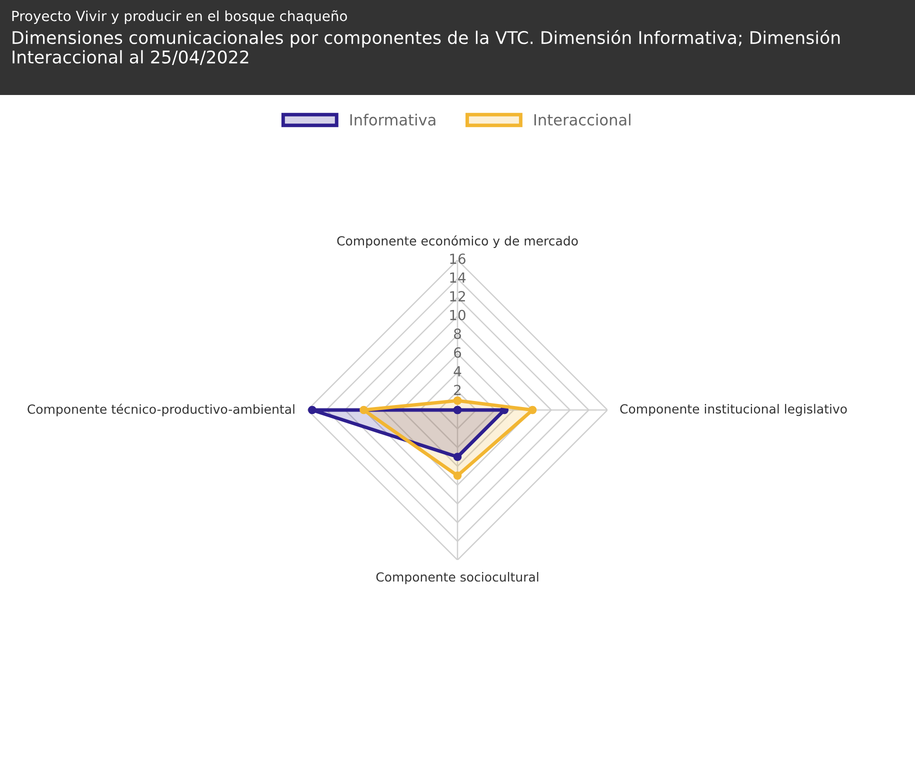 The image size is (915, 764). What do you see at coordinates (457, 296) in the screenshot?
I see `y-tick-label: 12` at bounding box center [457, 296].